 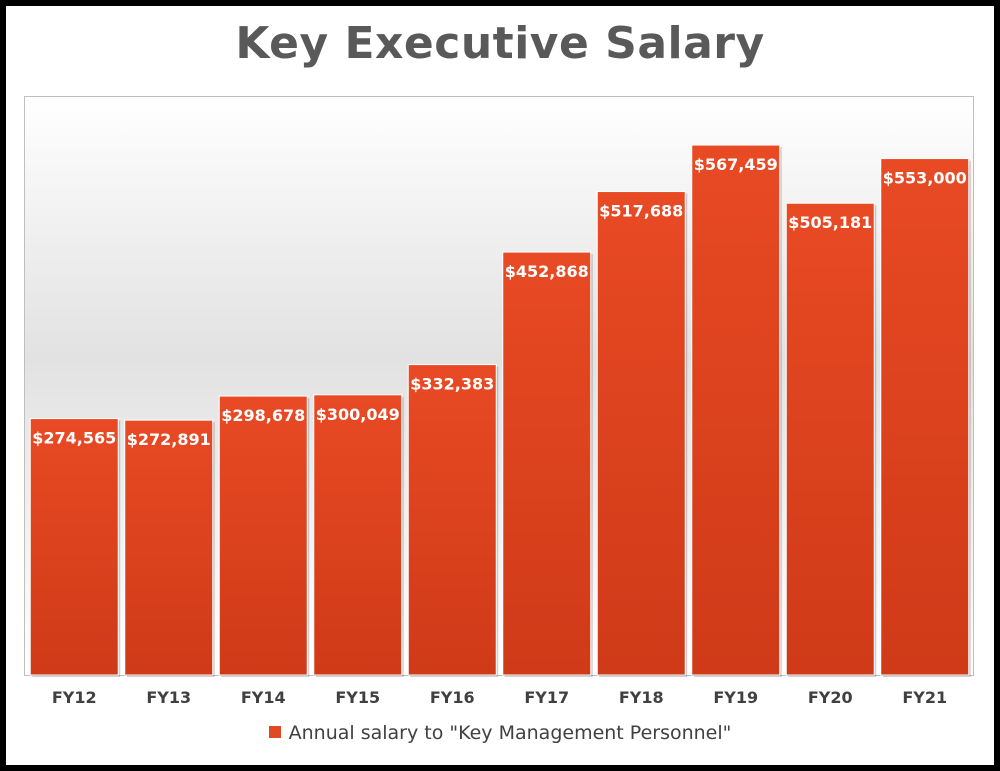 What do you see at coordinates (547, 271) in the screenshot?
I see `data-label: $452,868` at bounding box center [547, 271].